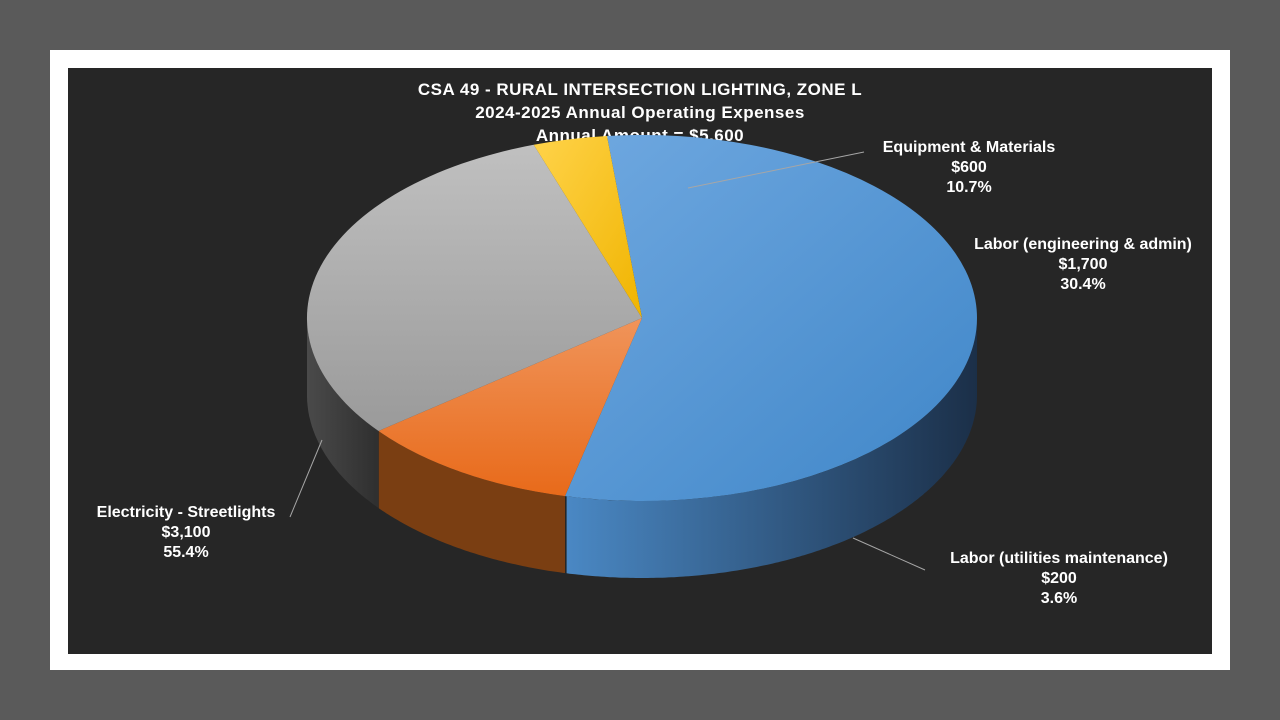 This screenshot has width=1280, height=720. Describe the element at coordinates (969, 167) in the screenshot. I see `data-label-equipment-value: $600` at that location.